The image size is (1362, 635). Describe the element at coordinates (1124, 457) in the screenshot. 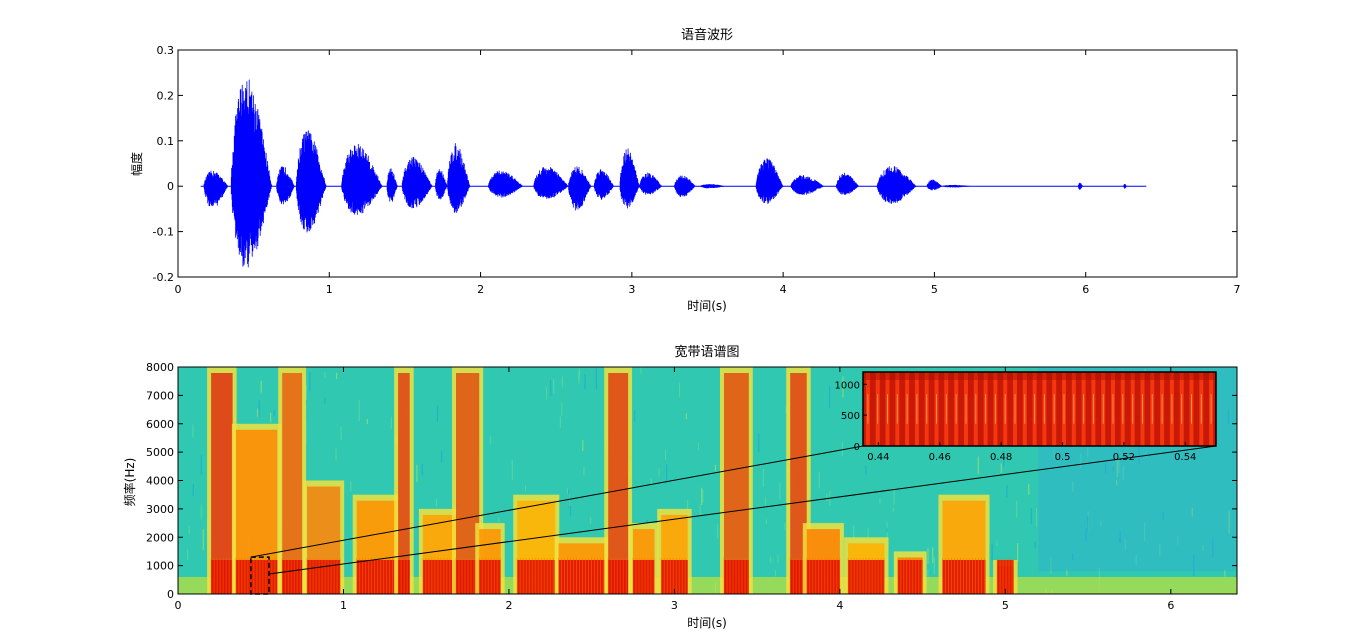

I see `inset-x-tick-label: 0.52` at that location.